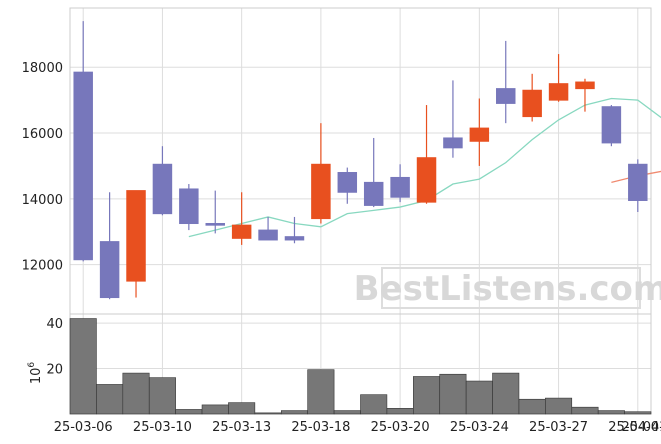 This screenshot has height=444, width=661. Describe the element at coordinates (42, 266) in the screenshot. I see `price-tick-label: 12000` at that location.